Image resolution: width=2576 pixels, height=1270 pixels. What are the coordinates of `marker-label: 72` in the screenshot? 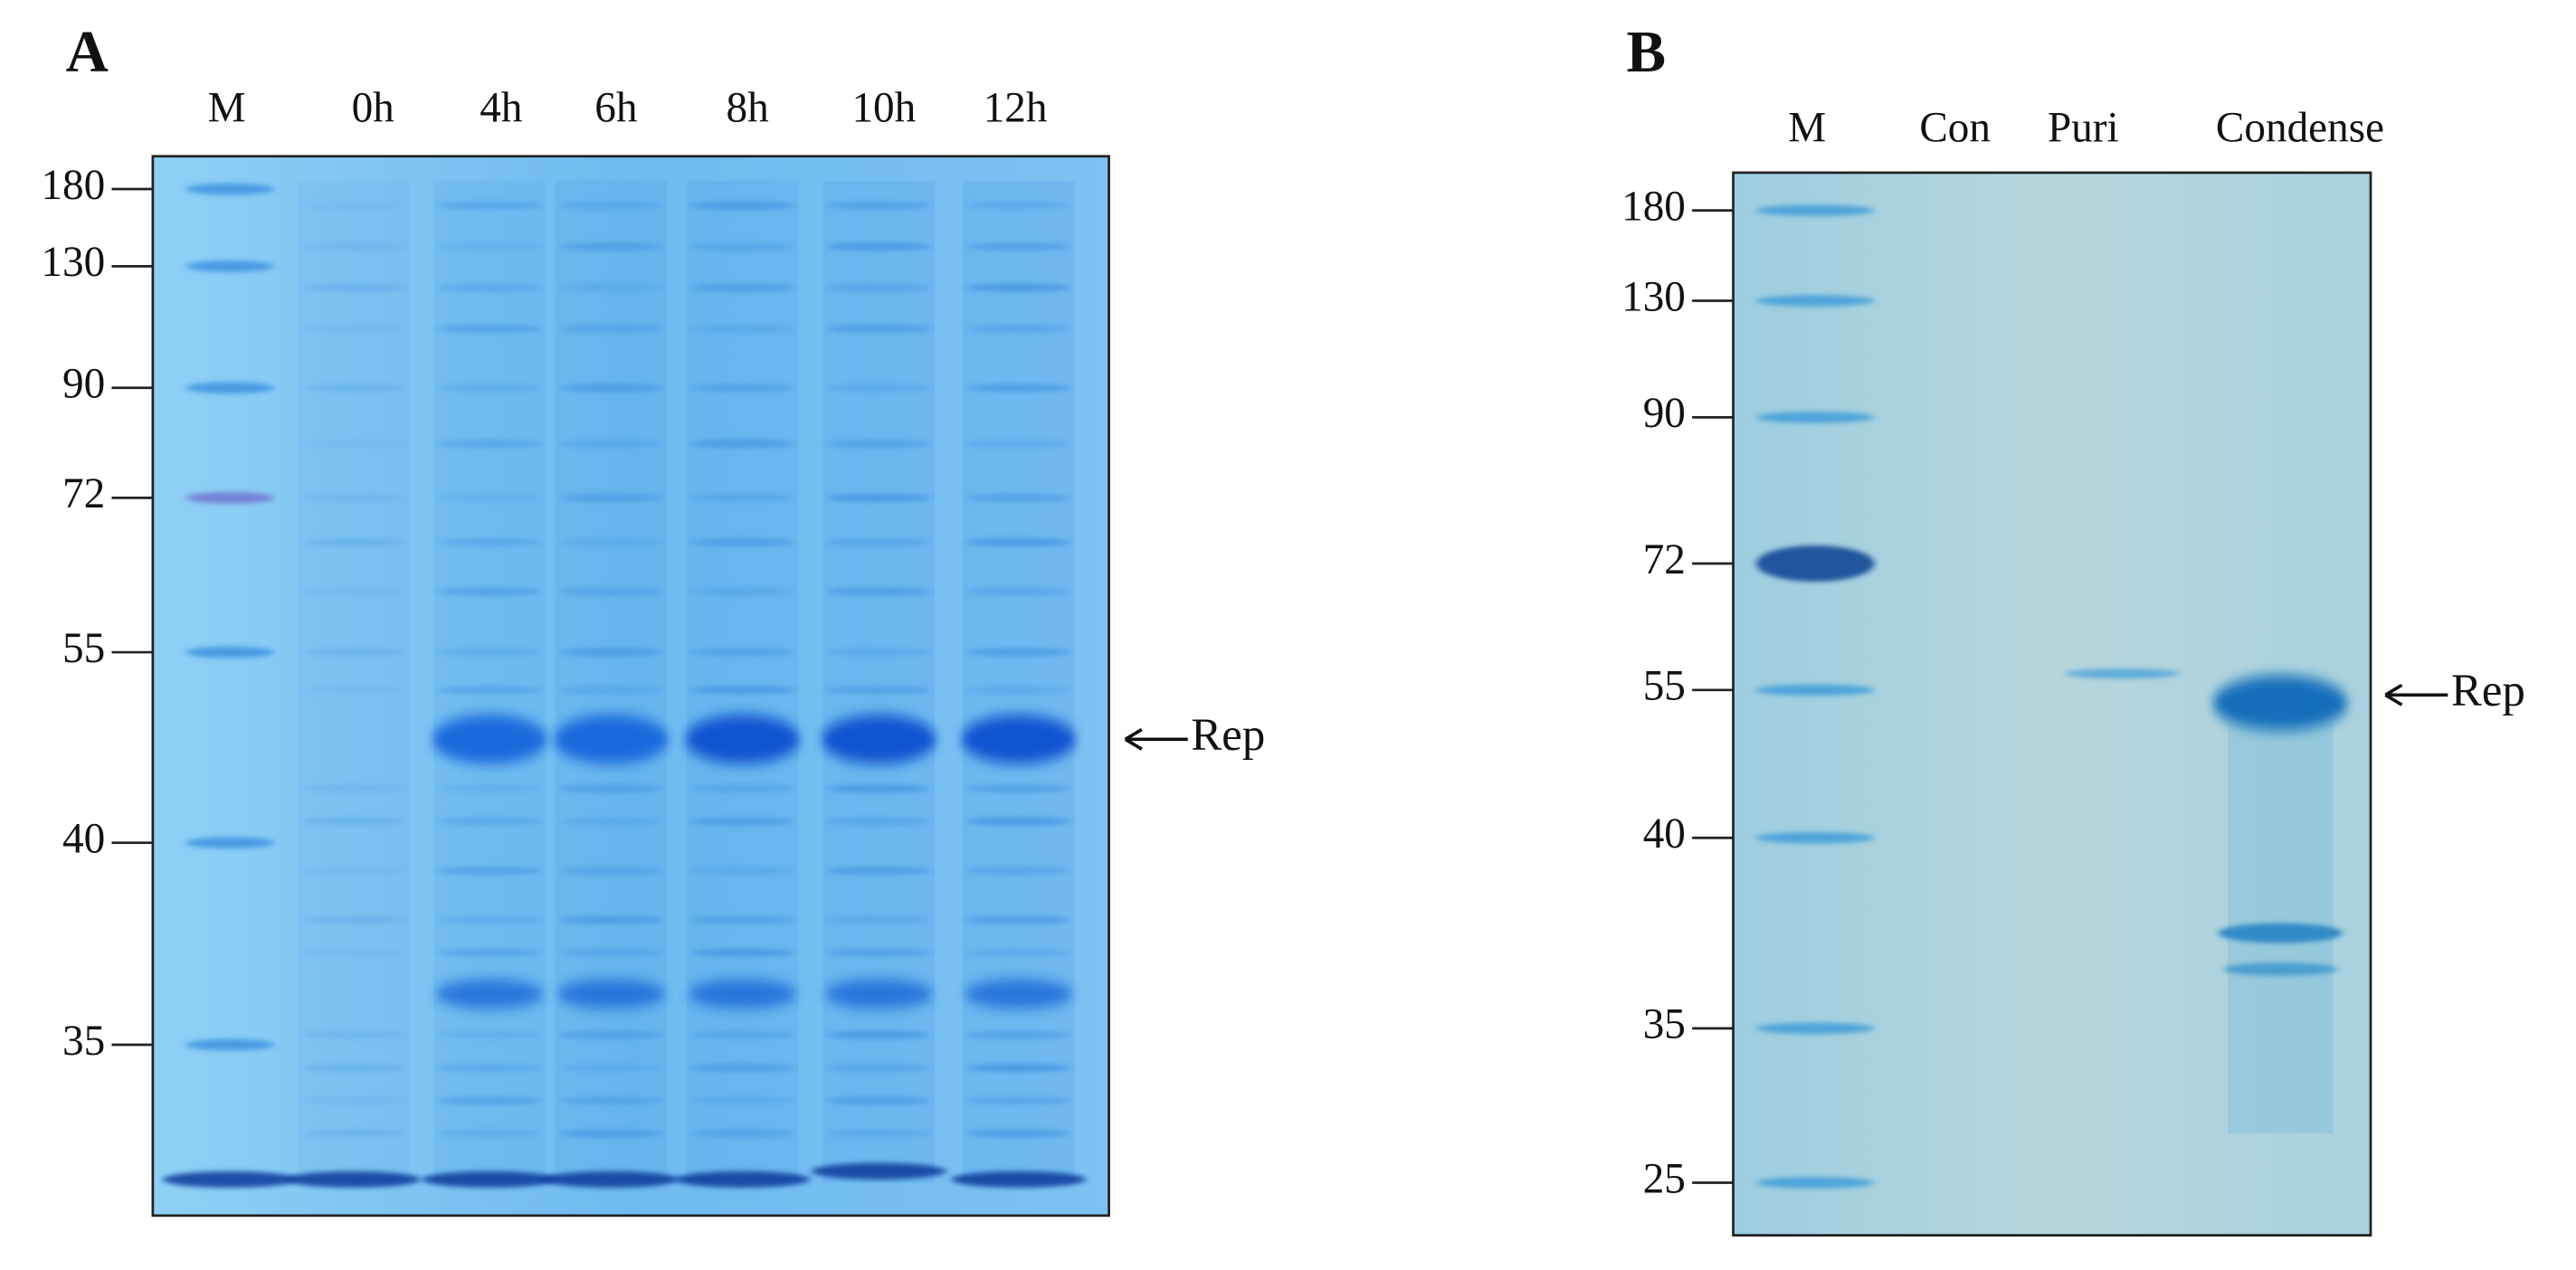 It's located at (83, 493).